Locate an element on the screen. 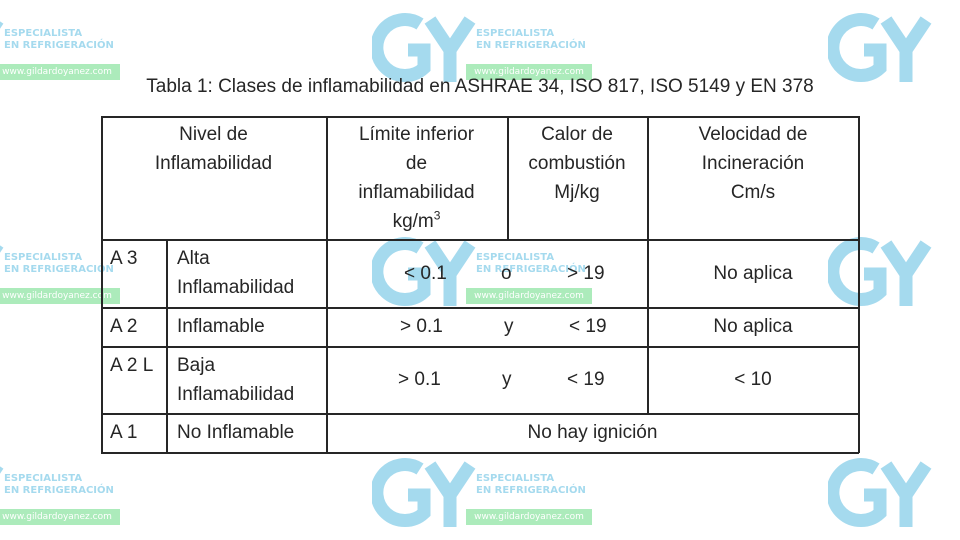 The image size is (960, 540). row-a1-merged: No hay ignición is located at coordinates (592, 432).